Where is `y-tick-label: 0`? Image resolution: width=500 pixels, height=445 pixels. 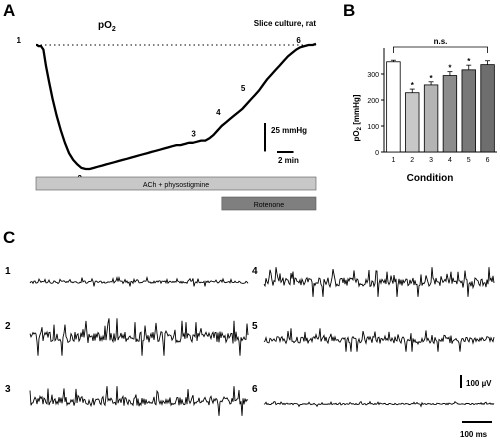 y-tick-label: 0 is located at coordinates (377, 153).